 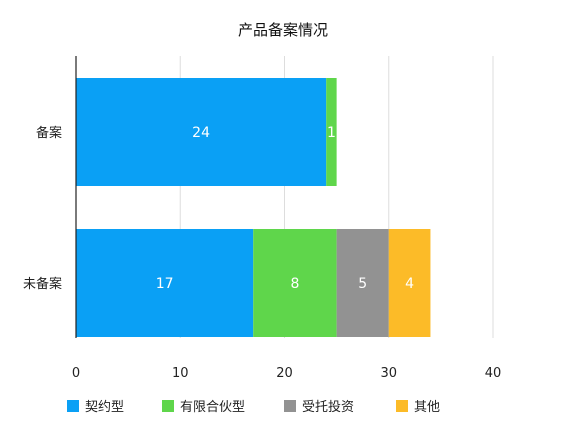 What do you see at coordinates (427, 407) in the screenshot?
I see `legend-label-3: 其他` at bounding box center [427, 407].